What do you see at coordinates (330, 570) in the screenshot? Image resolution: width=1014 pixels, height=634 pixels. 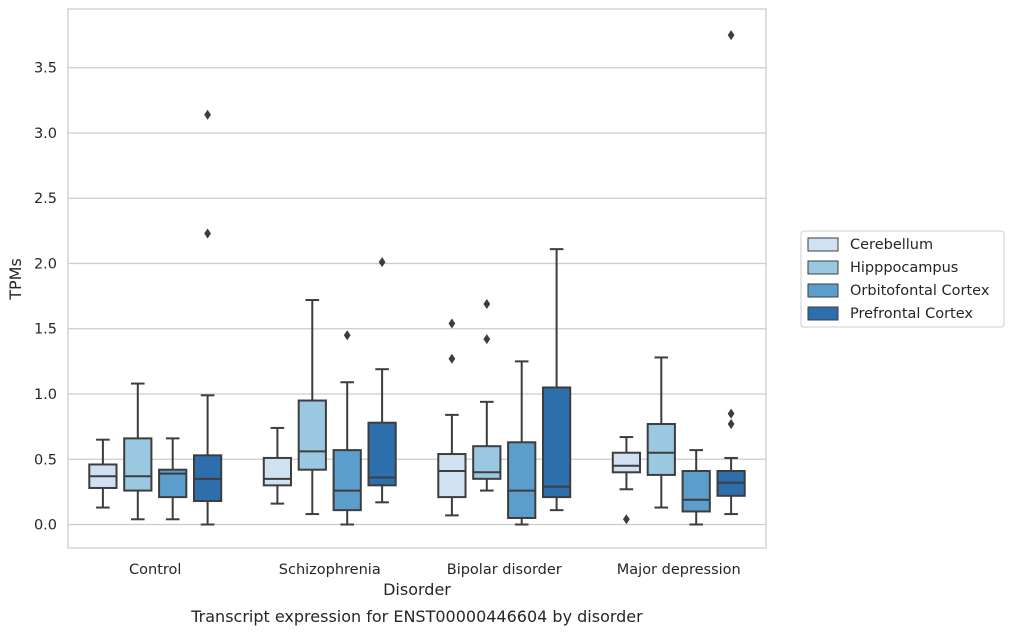 I see `x-tick-label: Schizophrenia` at bounding box center [330, 570].